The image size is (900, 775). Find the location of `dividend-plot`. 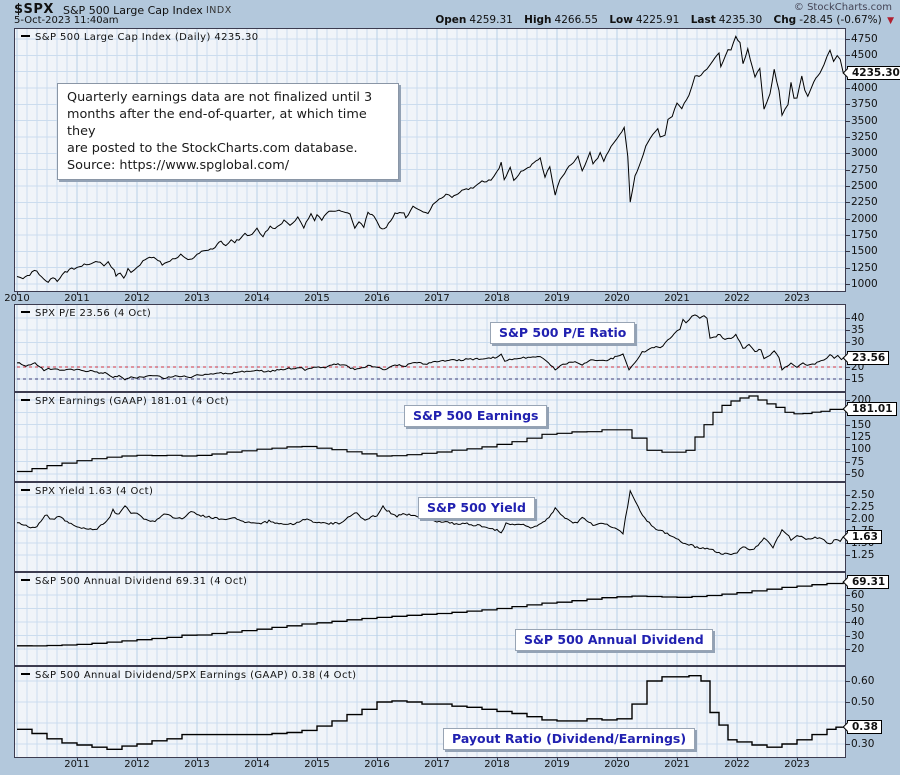

dividend-plot is located at coordinates (430, 619).